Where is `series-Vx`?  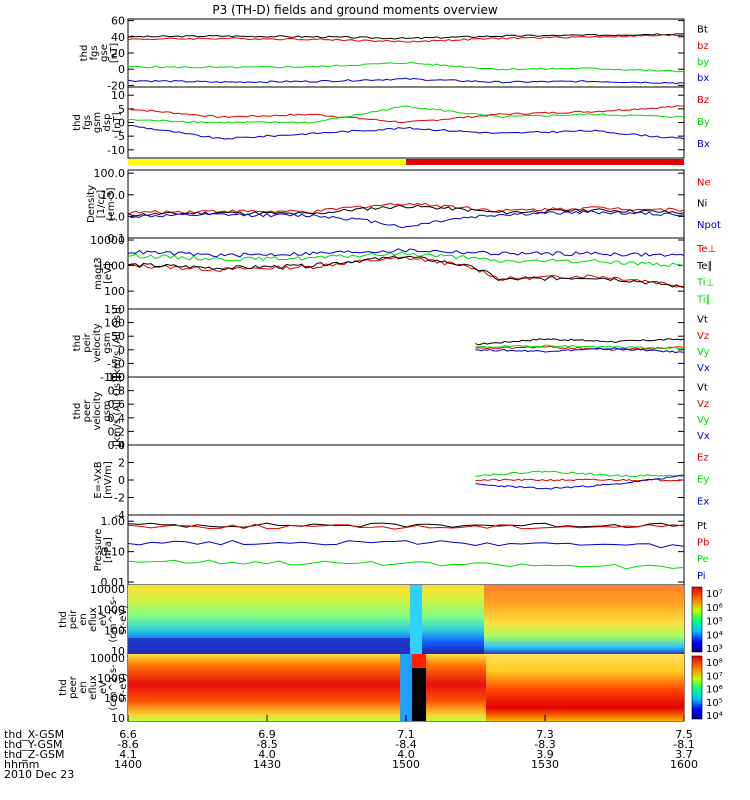 series-Vx is located at coordinates (580, 350).